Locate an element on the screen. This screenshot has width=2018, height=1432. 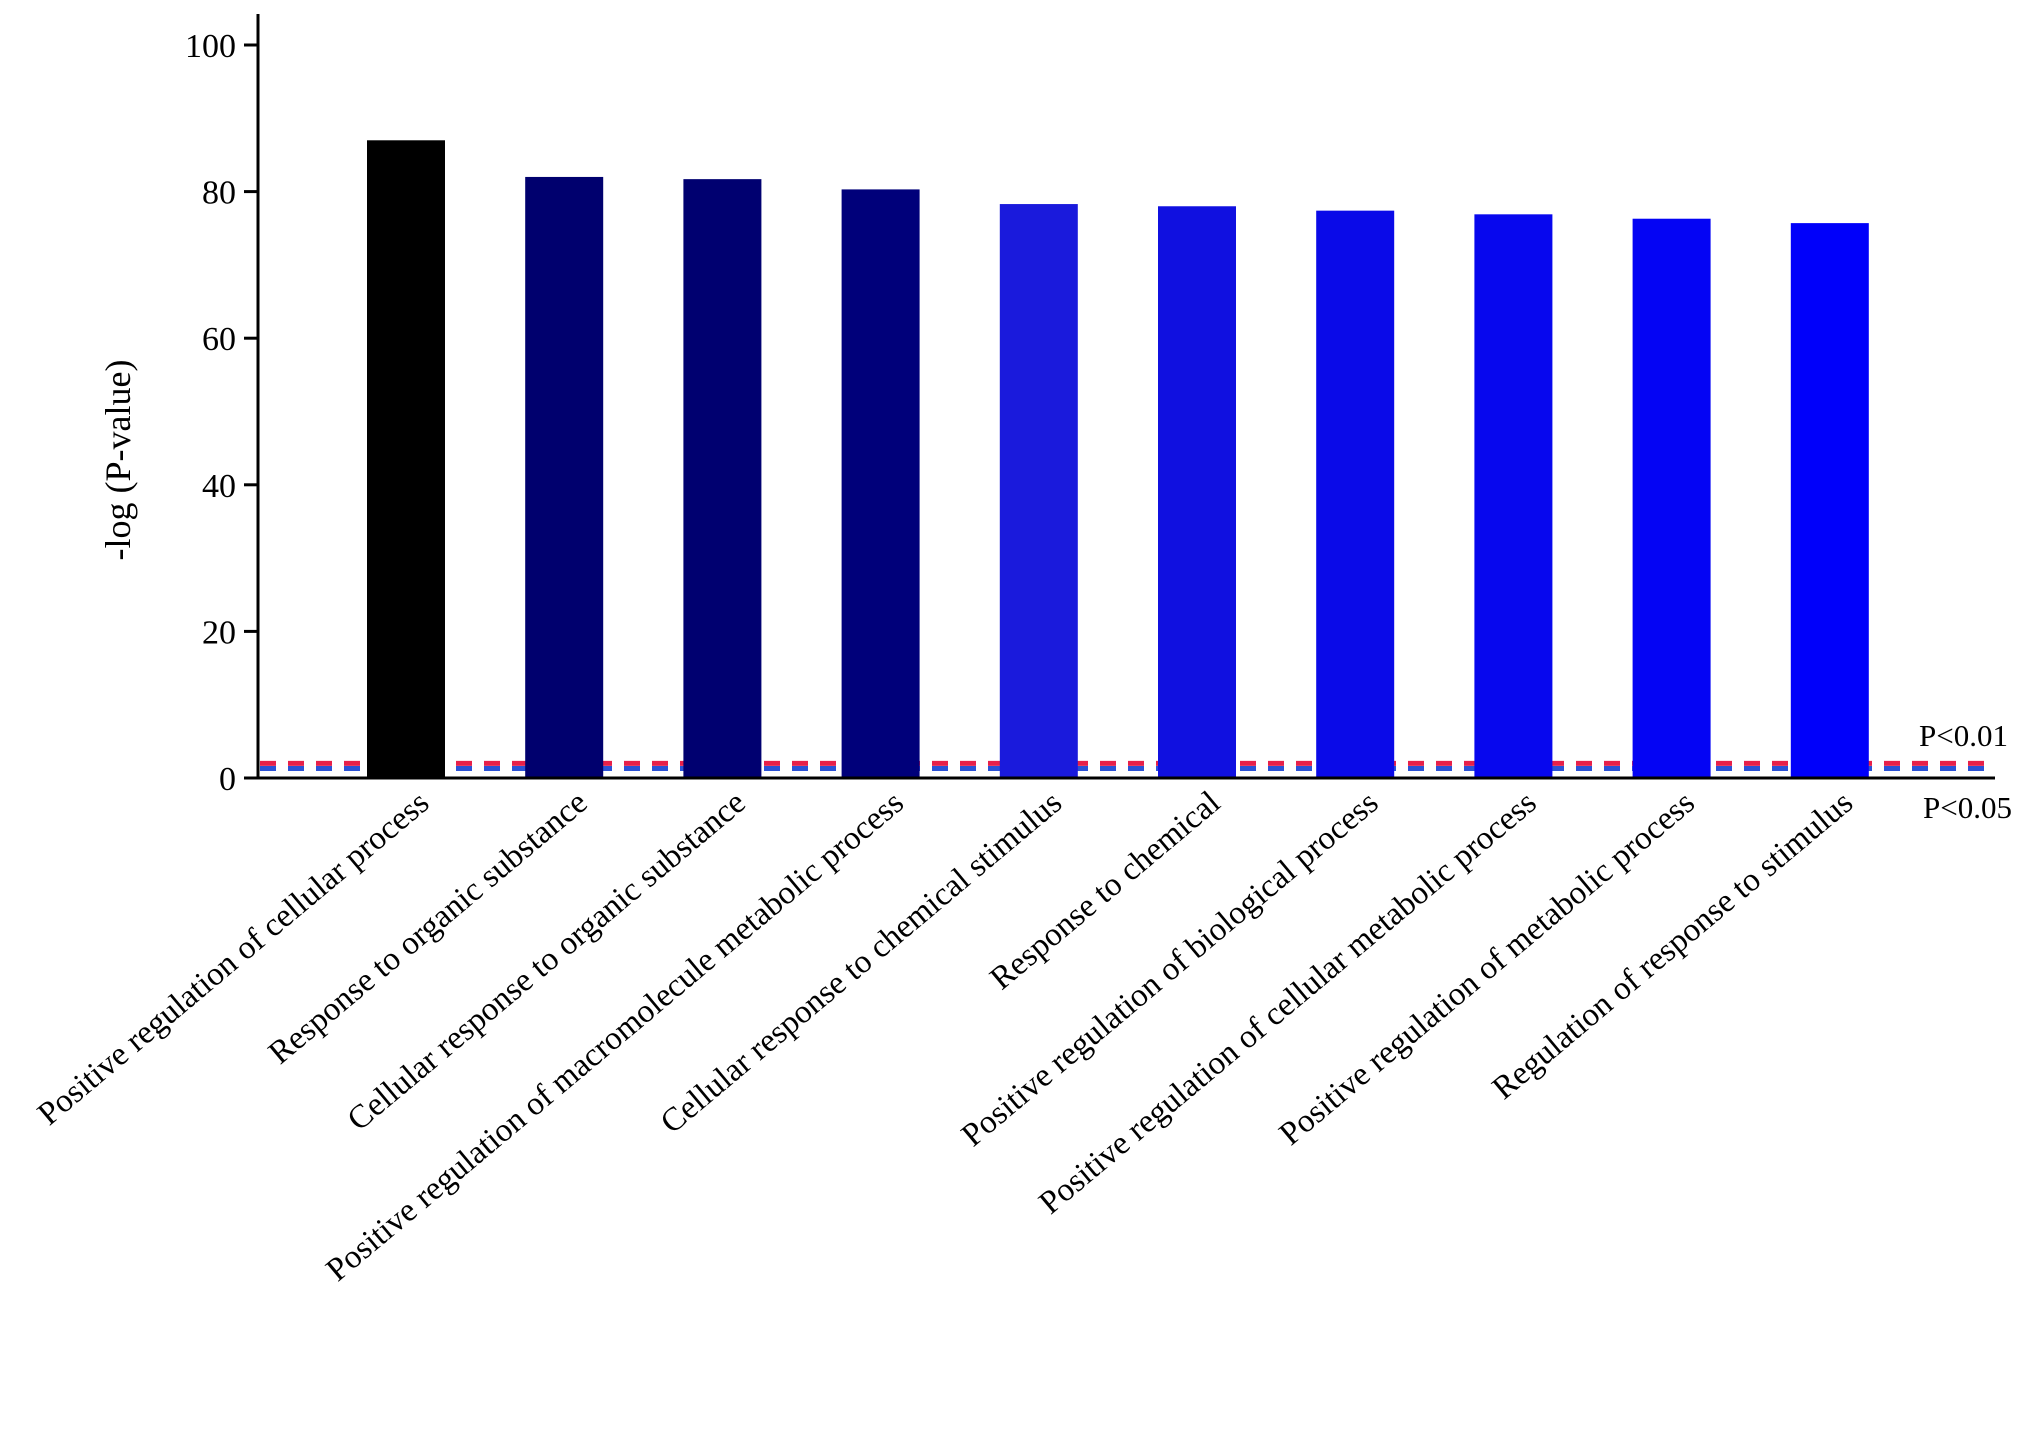
threshold-label: P<0.05 is located at coordinates (1967, 807).